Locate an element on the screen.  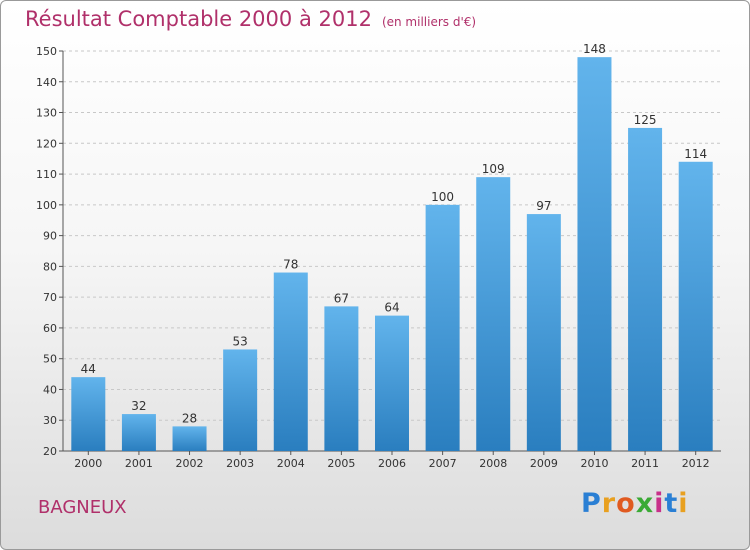
bar-2009 is located at coordinates (543, 332).